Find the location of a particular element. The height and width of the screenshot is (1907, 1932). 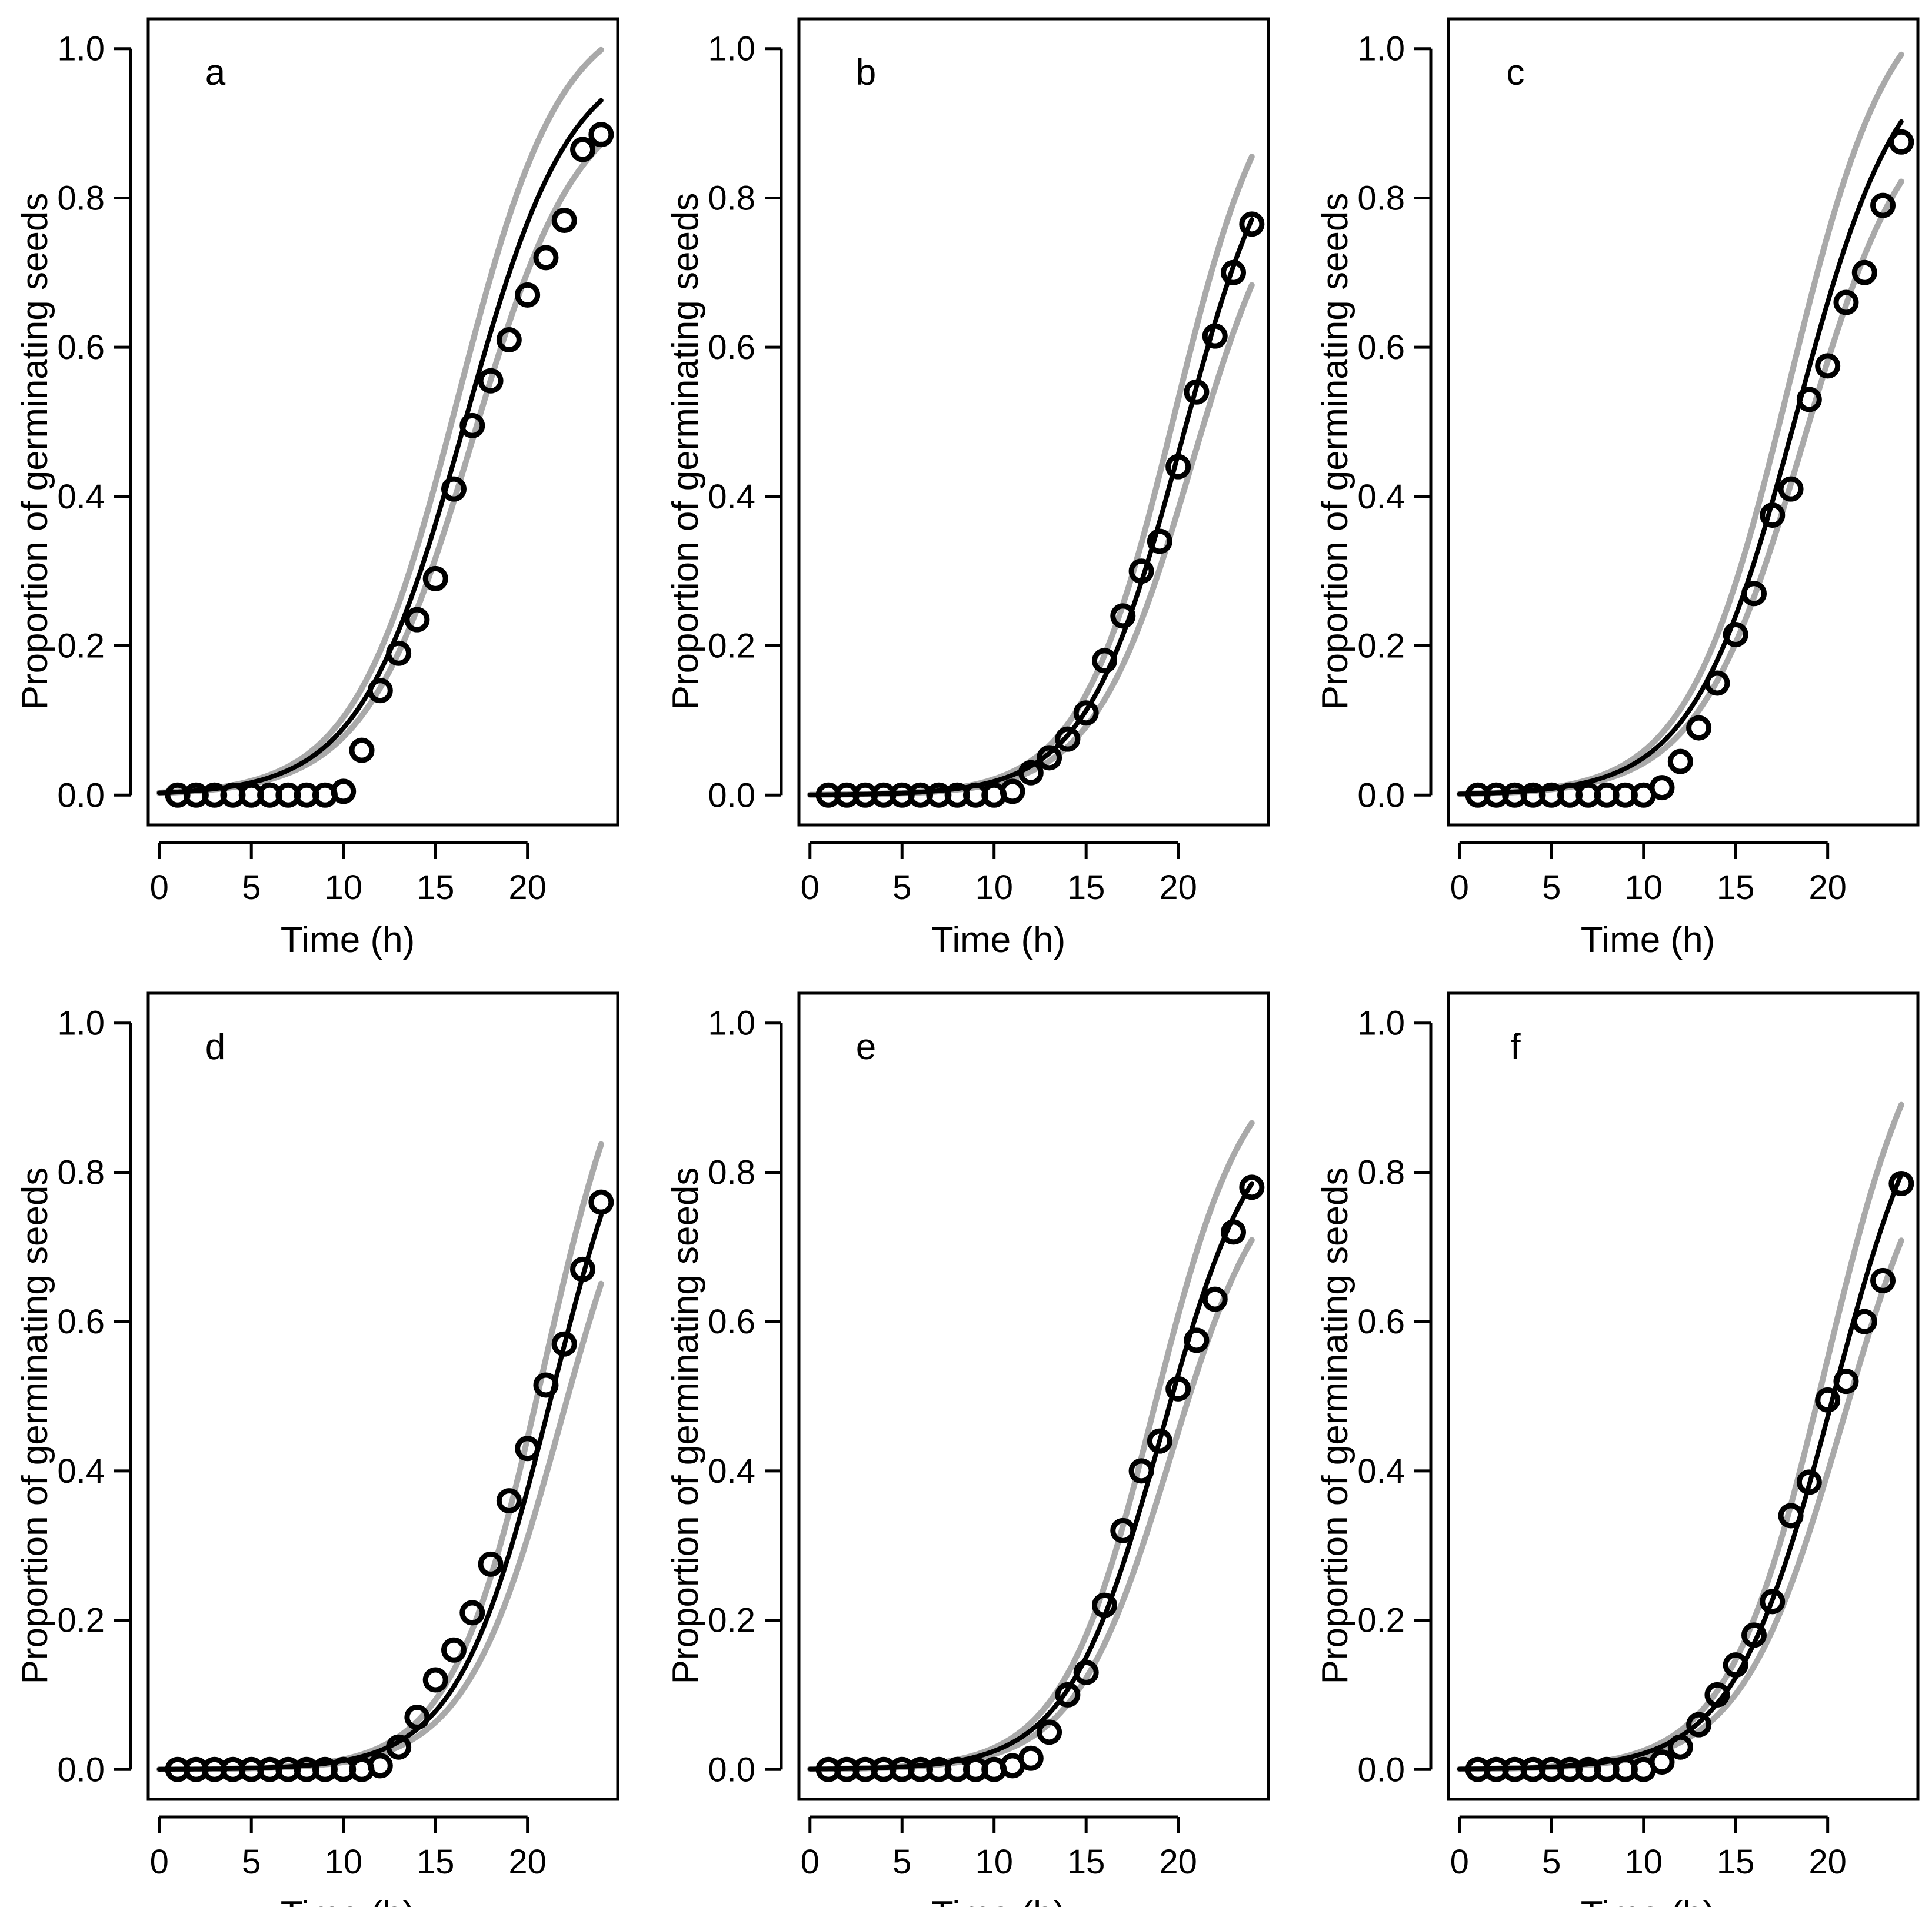

panel-letter: b is located at coordinates (866, 72).